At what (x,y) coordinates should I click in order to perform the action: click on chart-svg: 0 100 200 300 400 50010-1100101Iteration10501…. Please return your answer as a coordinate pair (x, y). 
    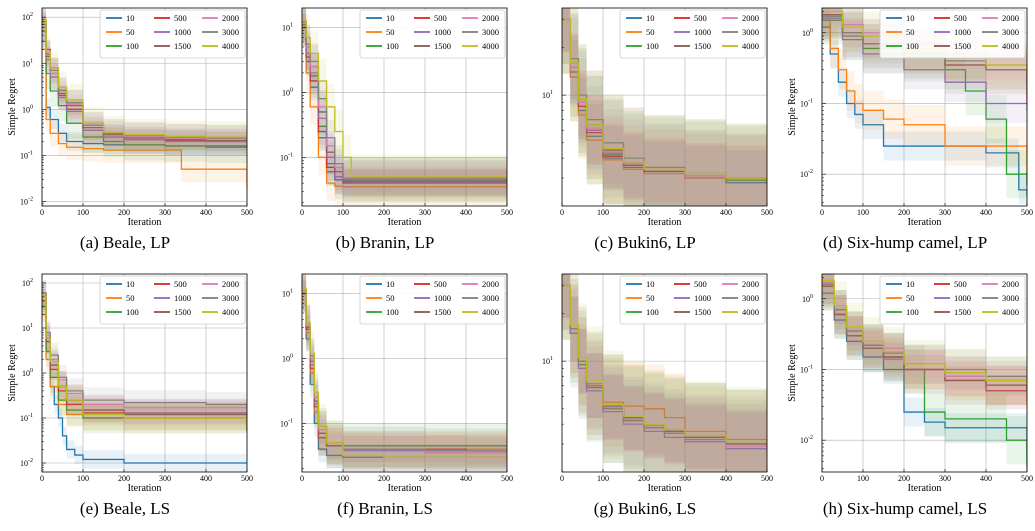
    Looking at the image, I should click on (396, 117).